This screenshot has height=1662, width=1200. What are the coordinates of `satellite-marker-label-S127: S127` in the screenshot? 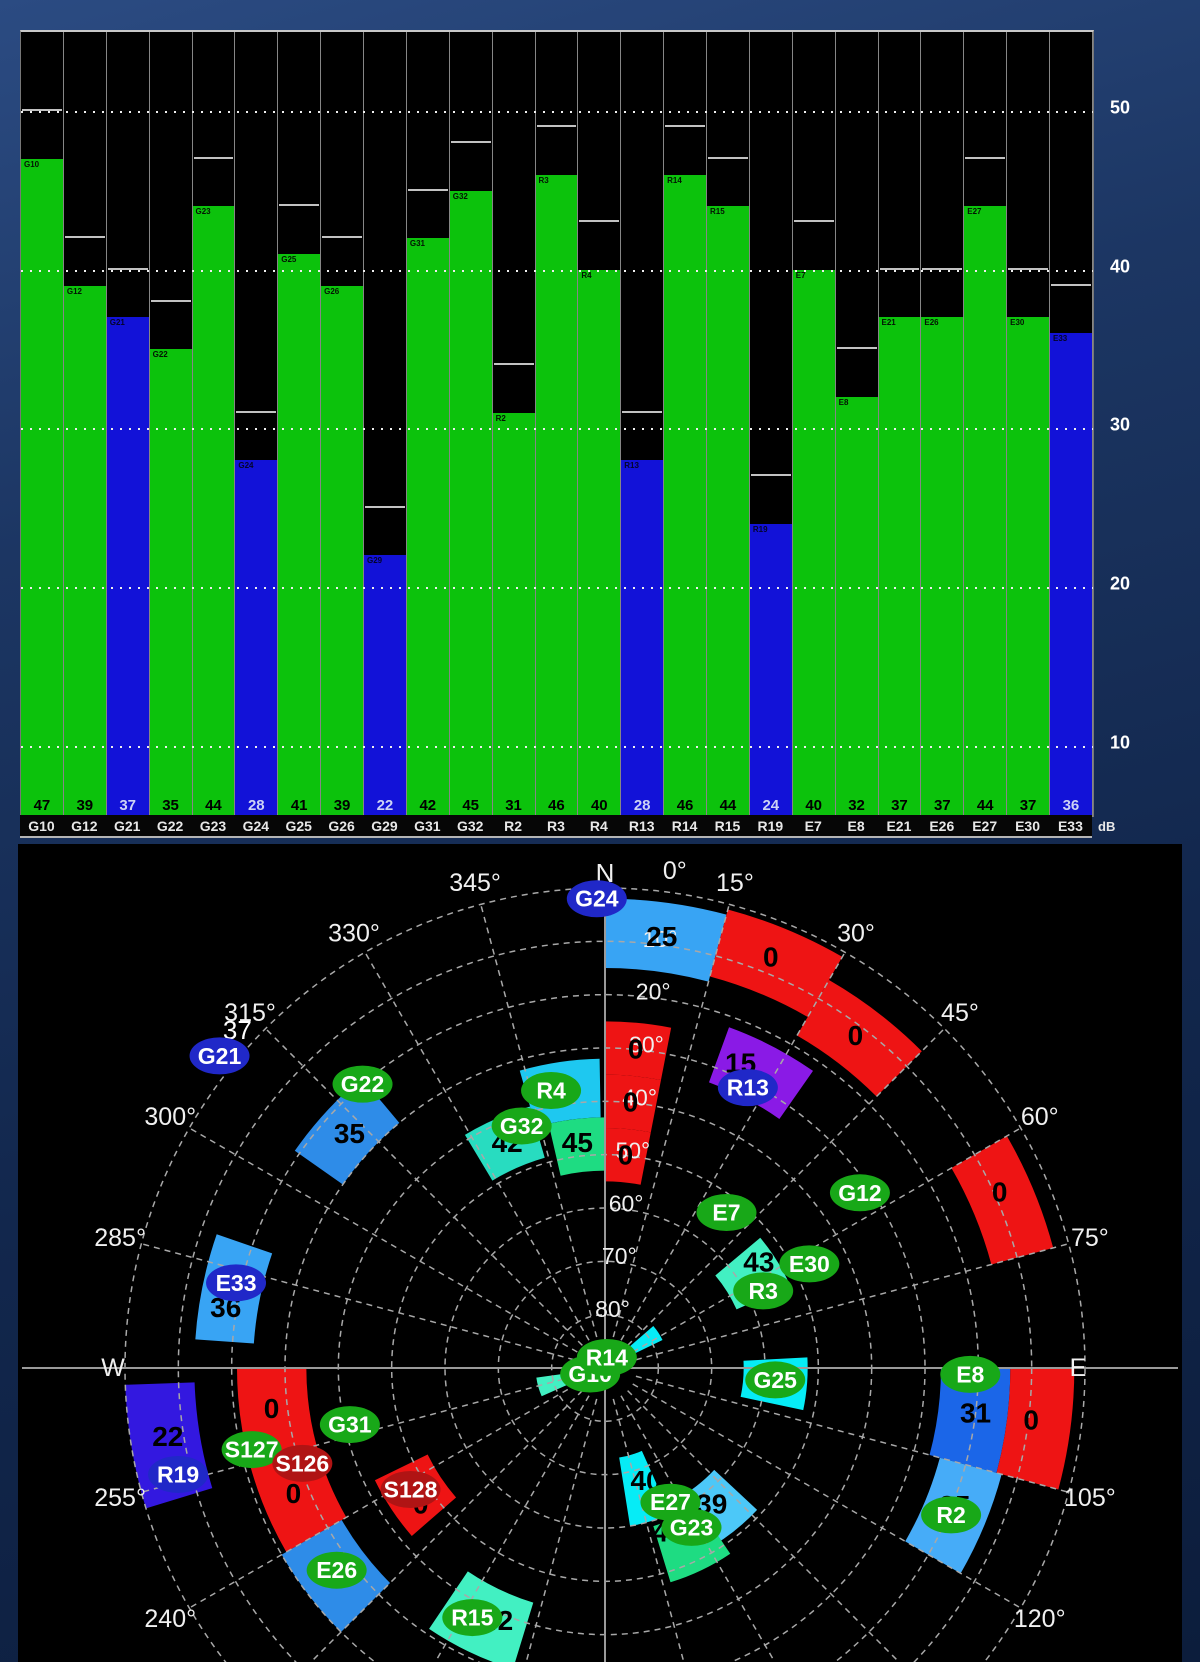 It's located at (252, 1450).